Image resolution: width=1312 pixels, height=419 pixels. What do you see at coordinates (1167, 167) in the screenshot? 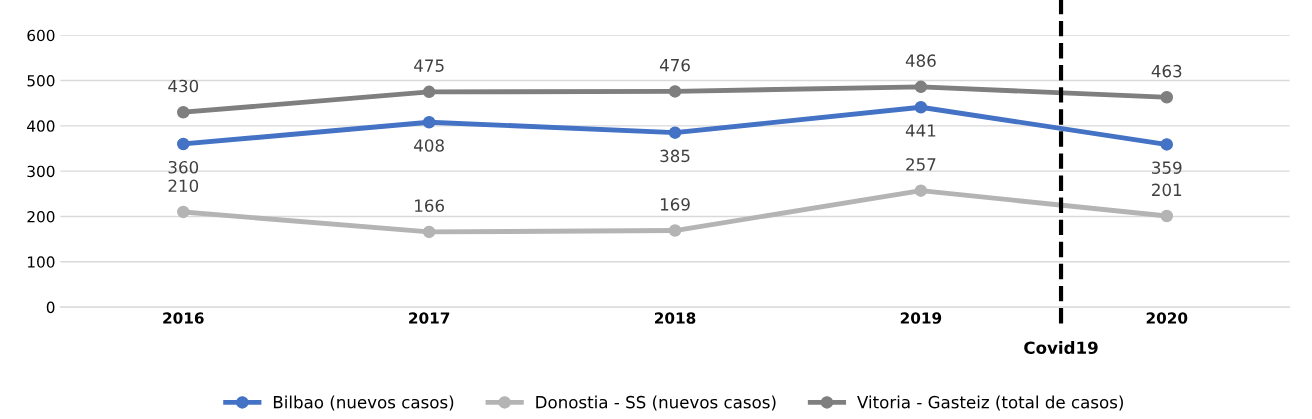
I see `data-label: 359` at bounding box center [1167, 167].